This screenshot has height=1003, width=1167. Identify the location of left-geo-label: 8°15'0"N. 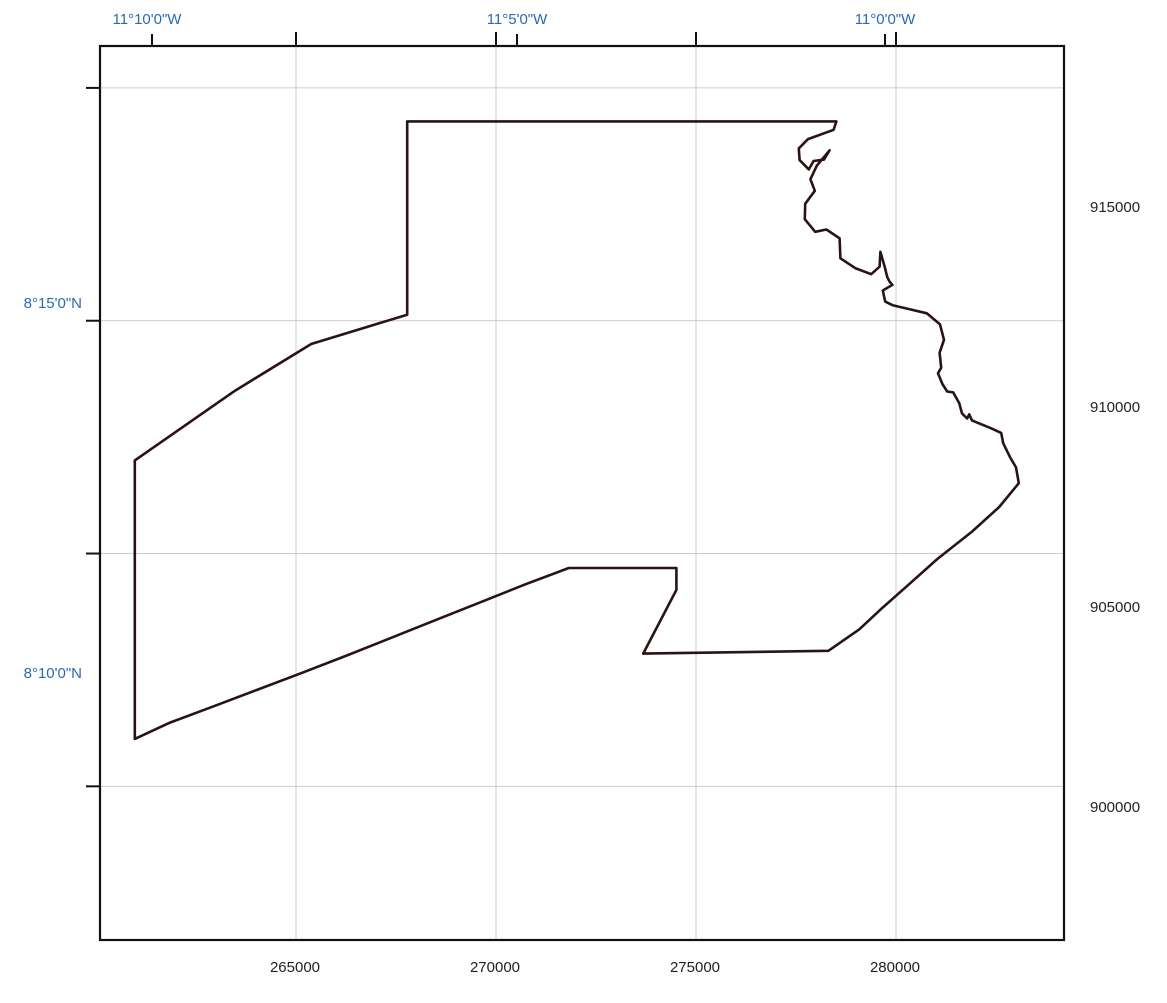
(53, 303).